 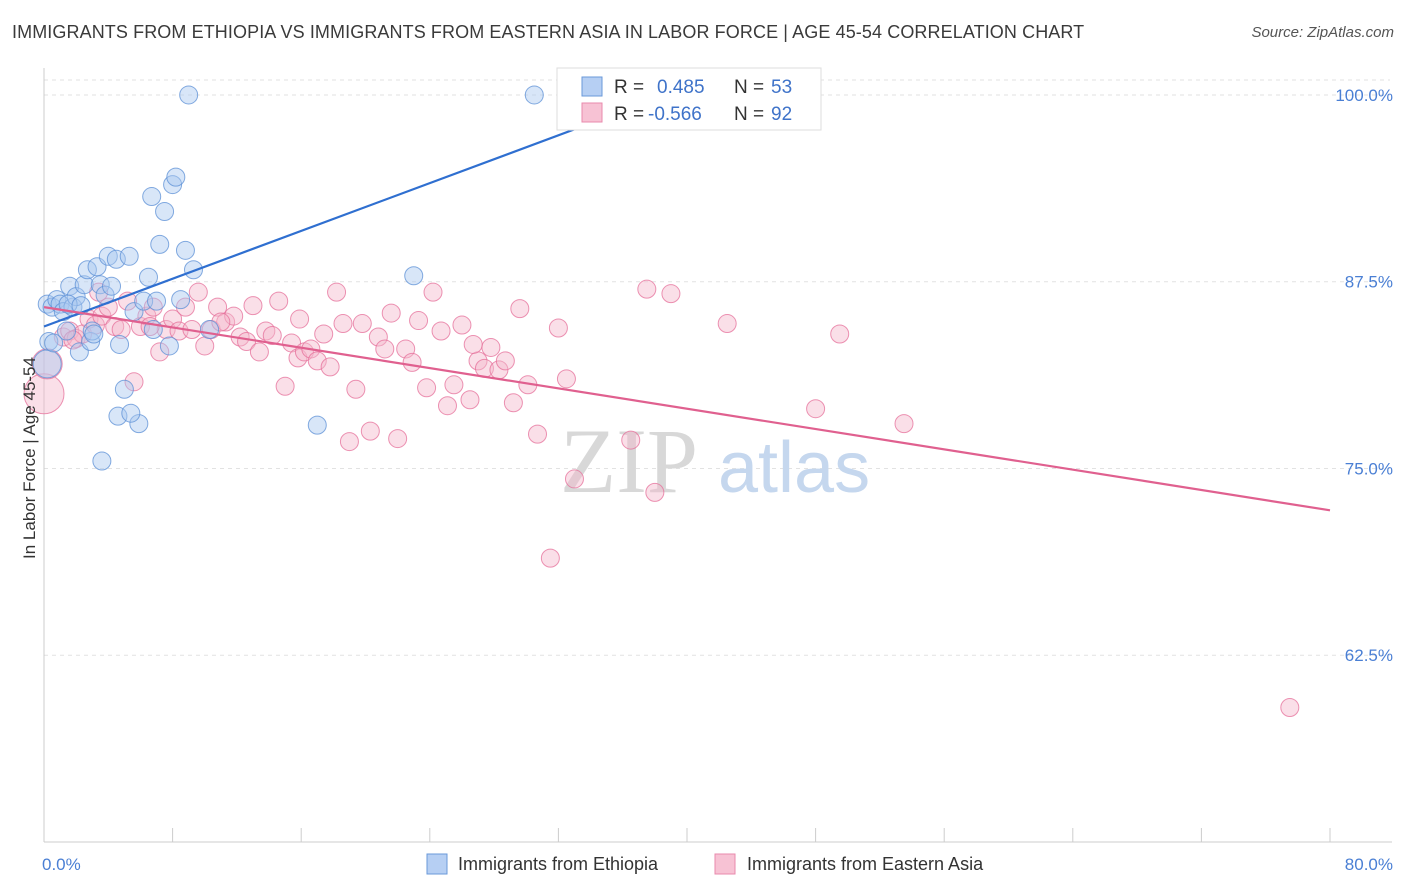 What do you see at coordinates (725, 864) in the screenshot?
I see `legend-swatch-eastern-asia` at bounding box center [725, 864].